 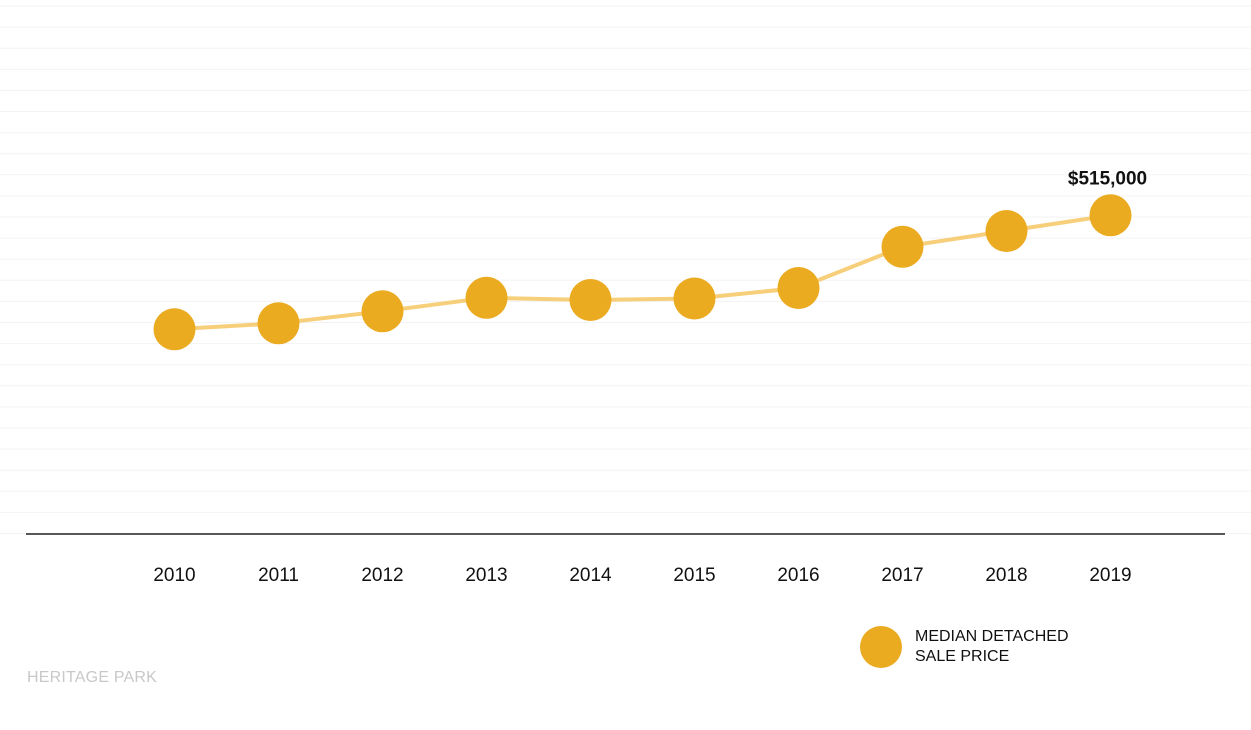 I want to click on data-point-2010, so click(x=174, y=329).